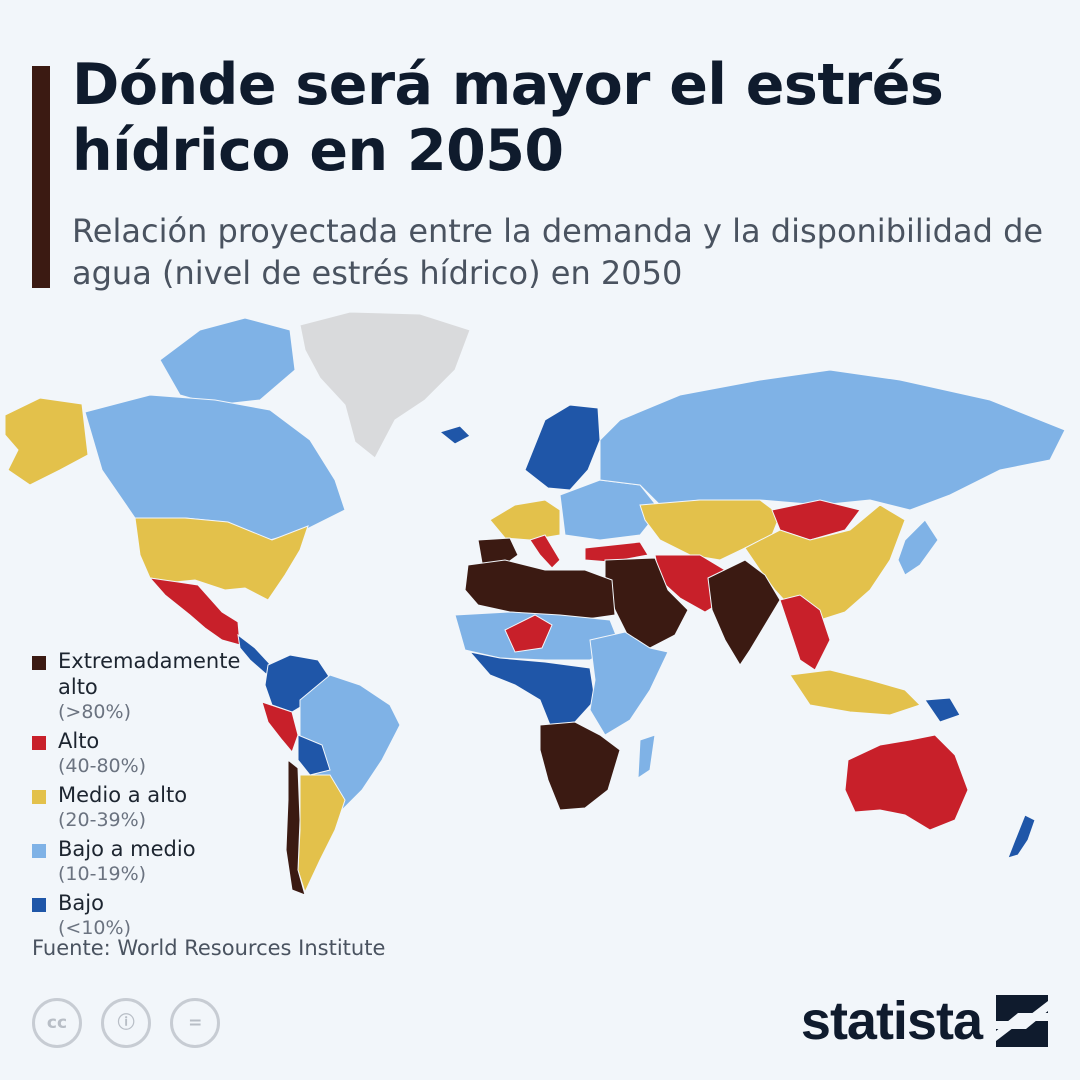 Image resolution: width=1080 pixels, height=1080 pixels. I want to click on no-derivatives-icon: =, so click(195, 1023).